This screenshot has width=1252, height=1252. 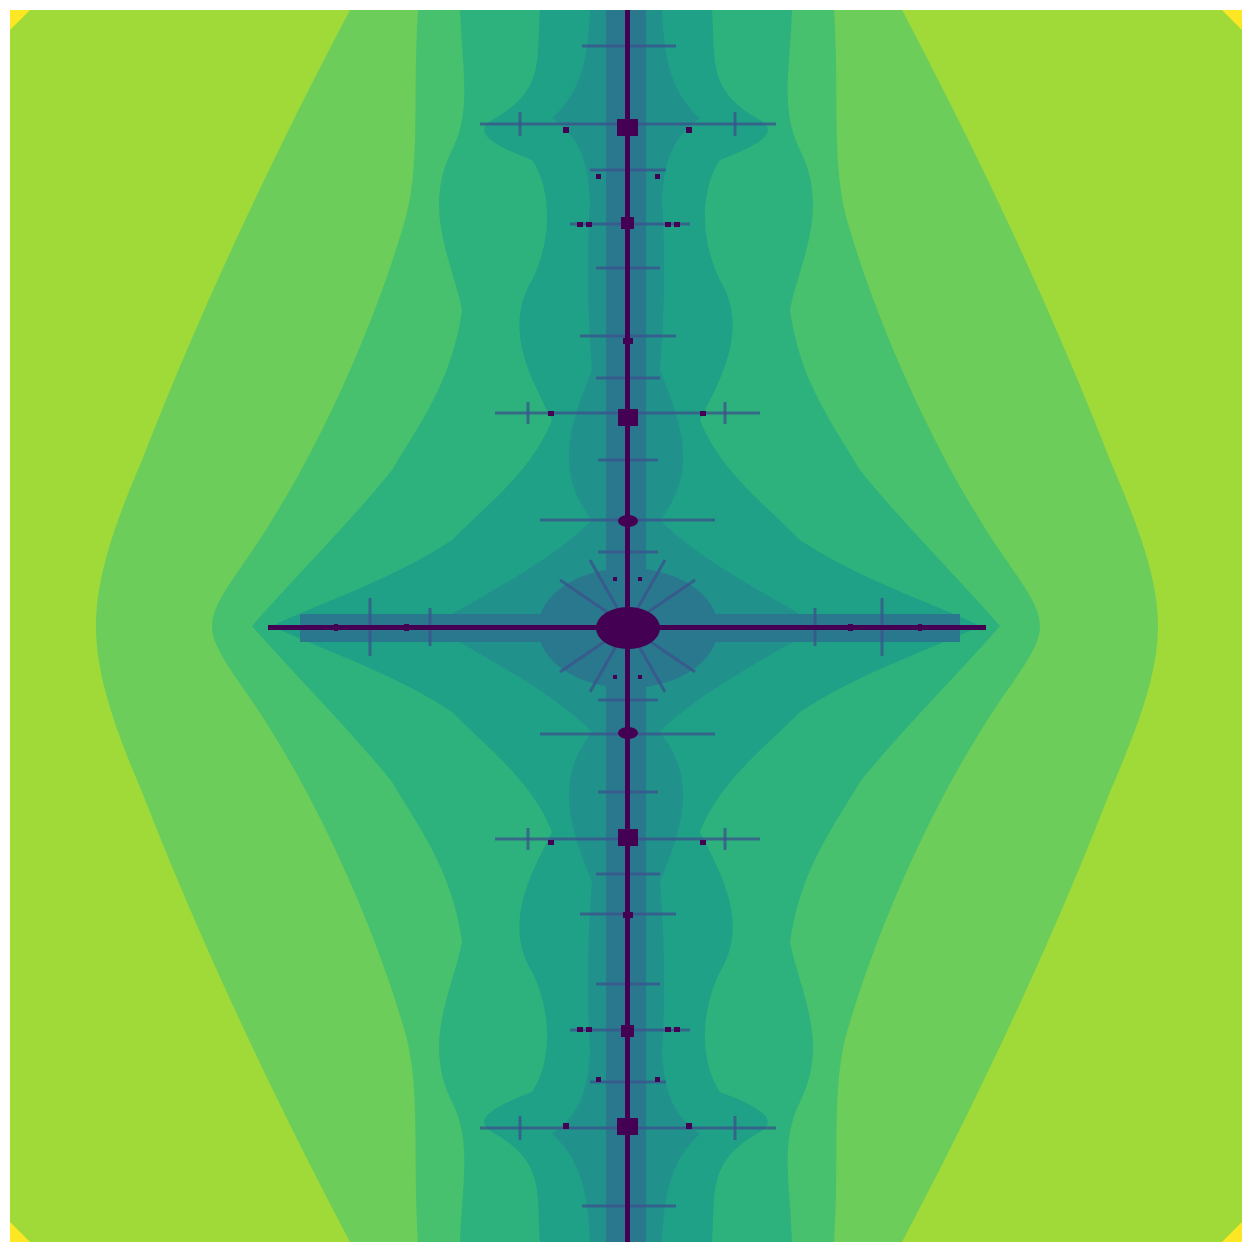 I want to click on main-cardioid, so click(x=628, y=628).